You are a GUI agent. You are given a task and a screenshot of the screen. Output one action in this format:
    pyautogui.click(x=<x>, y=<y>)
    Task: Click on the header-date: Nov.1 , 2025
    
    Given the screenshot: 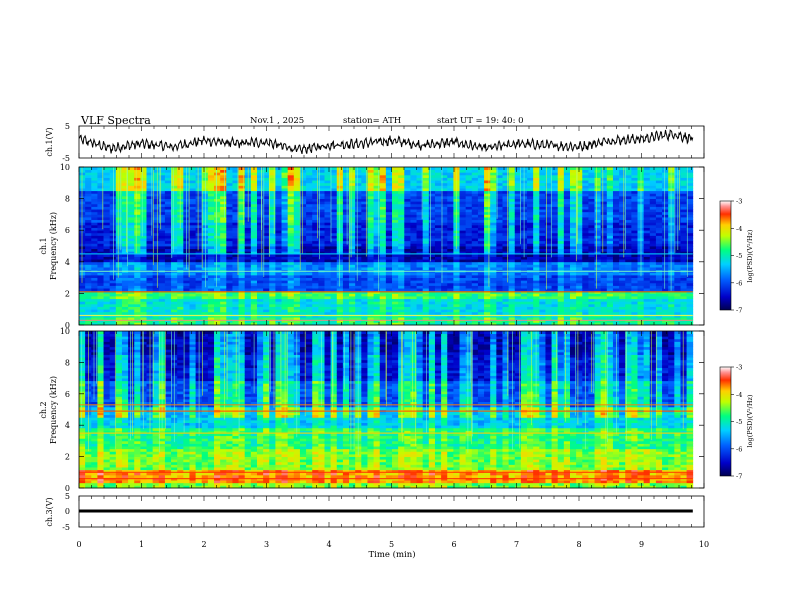 What is the action you would take?
    pyautogui.click(x=277, y=121)
    